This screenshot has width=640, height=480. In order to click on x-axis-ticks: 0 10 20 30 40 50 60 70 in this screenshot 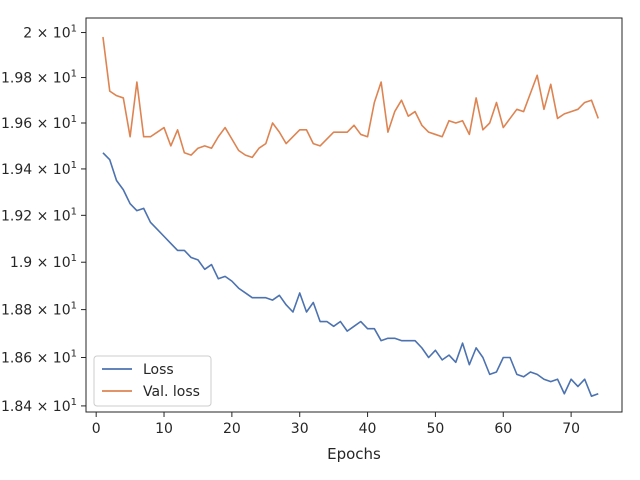, I will do `click(336, 424)`.